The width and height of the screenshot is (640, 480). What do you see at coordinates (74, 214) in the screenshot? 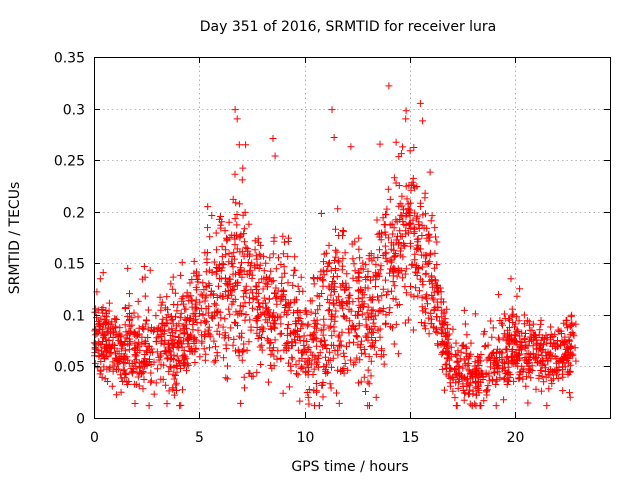
I see `y-tick-label: 0.2` at bounding box center [74, 214].